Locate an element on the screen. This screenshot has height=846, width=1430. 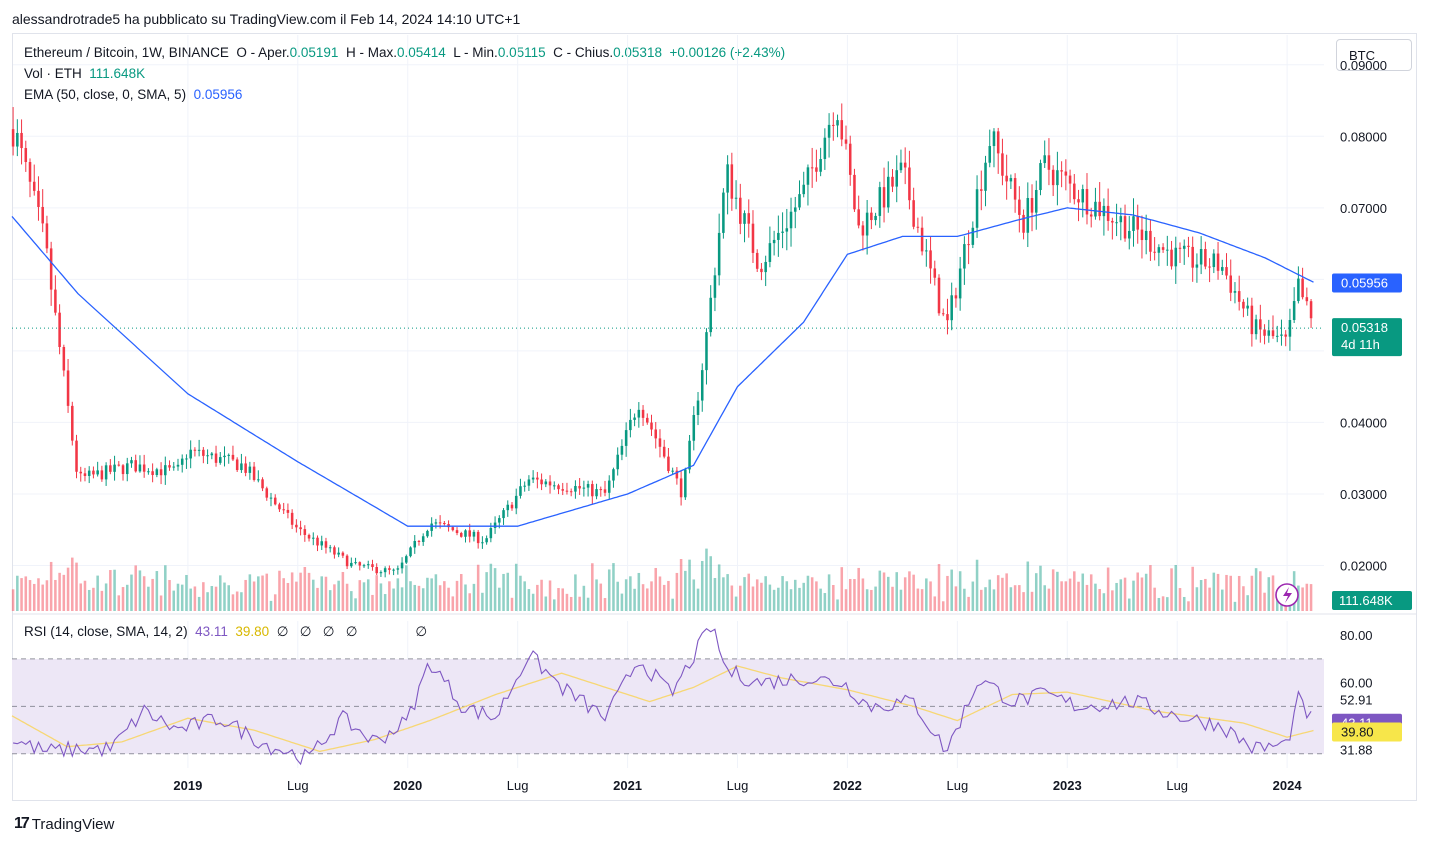
rsi-legend-value: 43.11 is located at coordinates (211, 631).